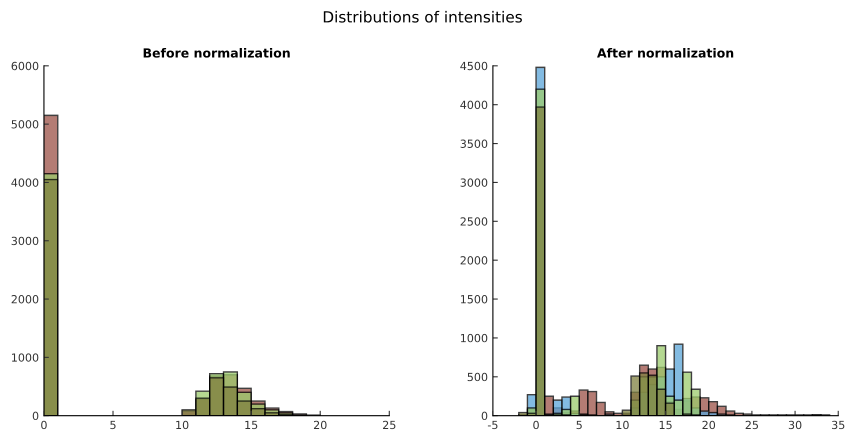 This screenshot has height=433, width=845. Describe the element at coordinates (795, 425) in the screenshot. I see `x-tick-label: 30` at that location.